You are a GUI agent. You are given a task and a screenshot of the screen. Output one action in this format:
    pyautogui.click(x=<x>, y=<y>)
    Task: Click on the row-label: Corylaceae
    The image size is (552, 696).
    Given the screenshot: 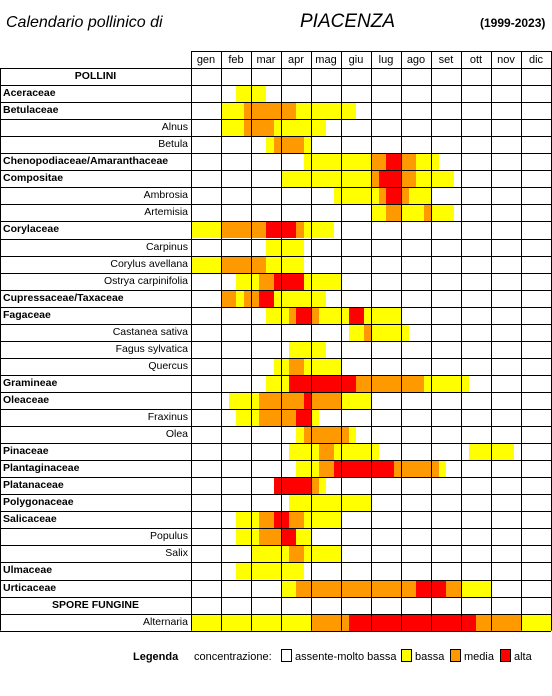 What is the action you would take?
    pyautogui.click(x=31, y=229)
    